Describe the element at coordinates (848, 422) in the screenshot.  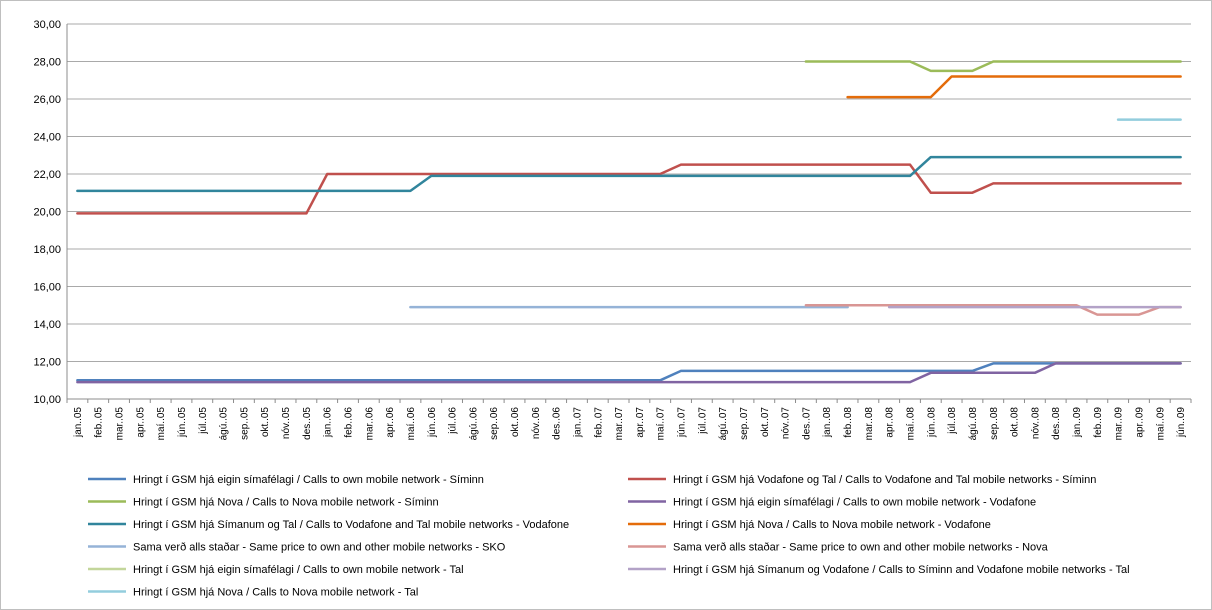
I see `x-tick-label: feb..08` at that location.